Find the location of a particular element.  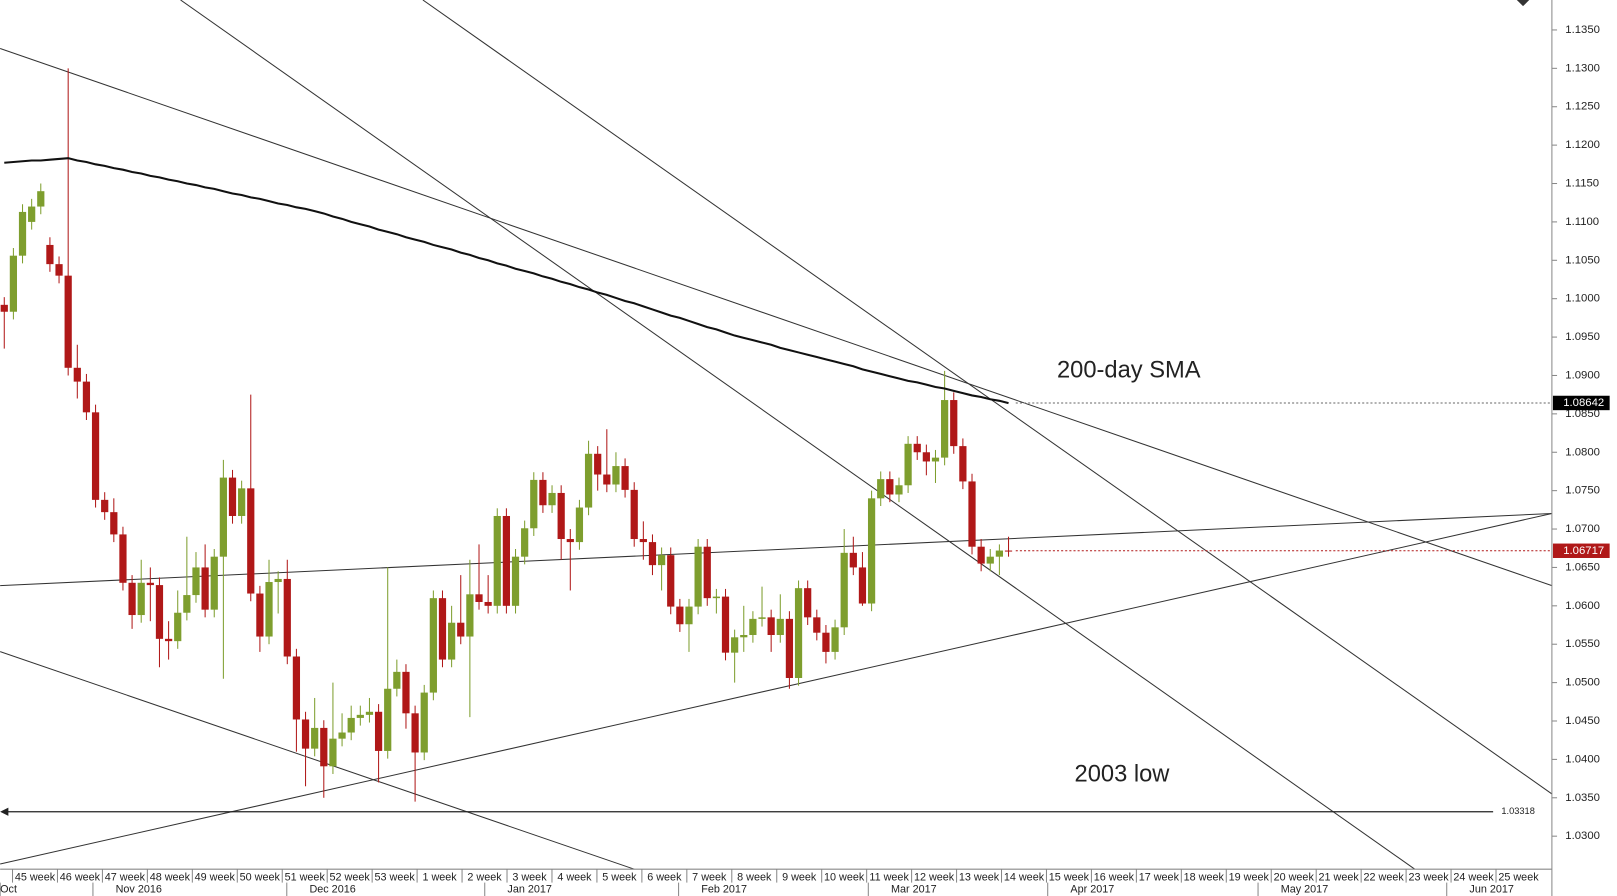

month-label: Jan 2017 is located at coordinates (529, 890).